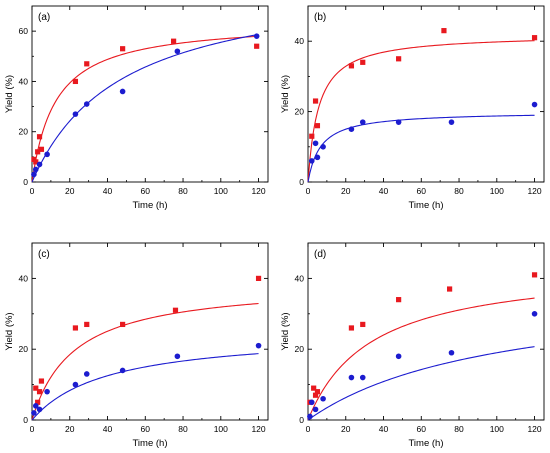 This screenshot has width=550, height=453. I want to click on panel-label: (a), so click(44, 17).